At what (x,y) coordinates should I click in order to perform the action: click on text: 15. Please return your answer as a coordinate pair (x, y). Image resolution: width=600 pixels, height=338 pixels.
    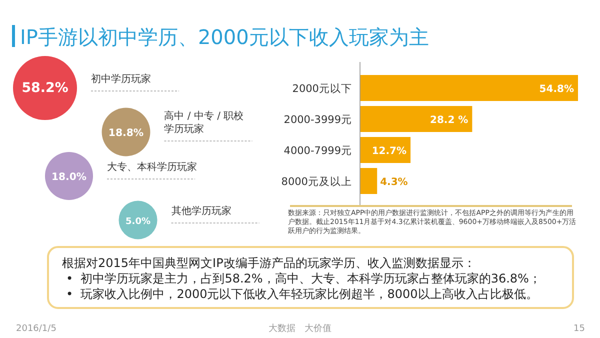
    Looking at the image, I should click on (579, 329).